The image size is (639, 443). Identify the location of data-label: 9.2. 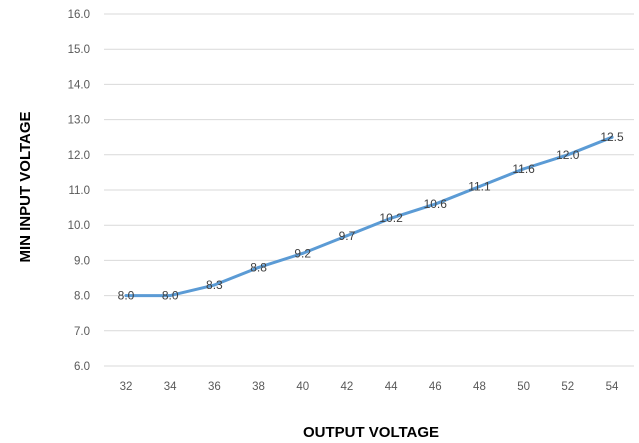
(302, 253).